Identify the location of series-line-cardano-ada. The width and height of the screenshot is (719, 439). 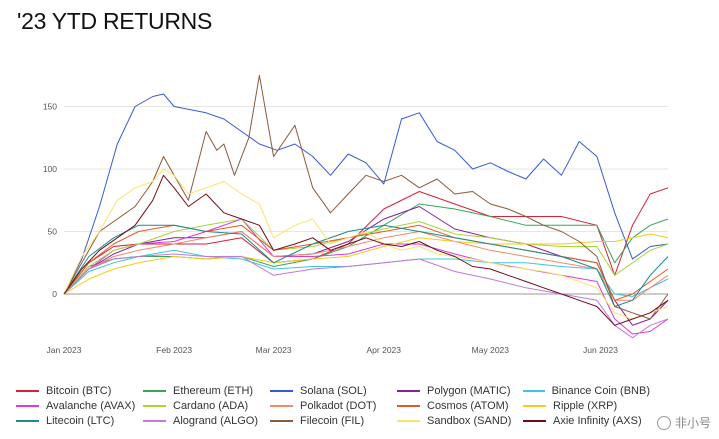
(366, 256).